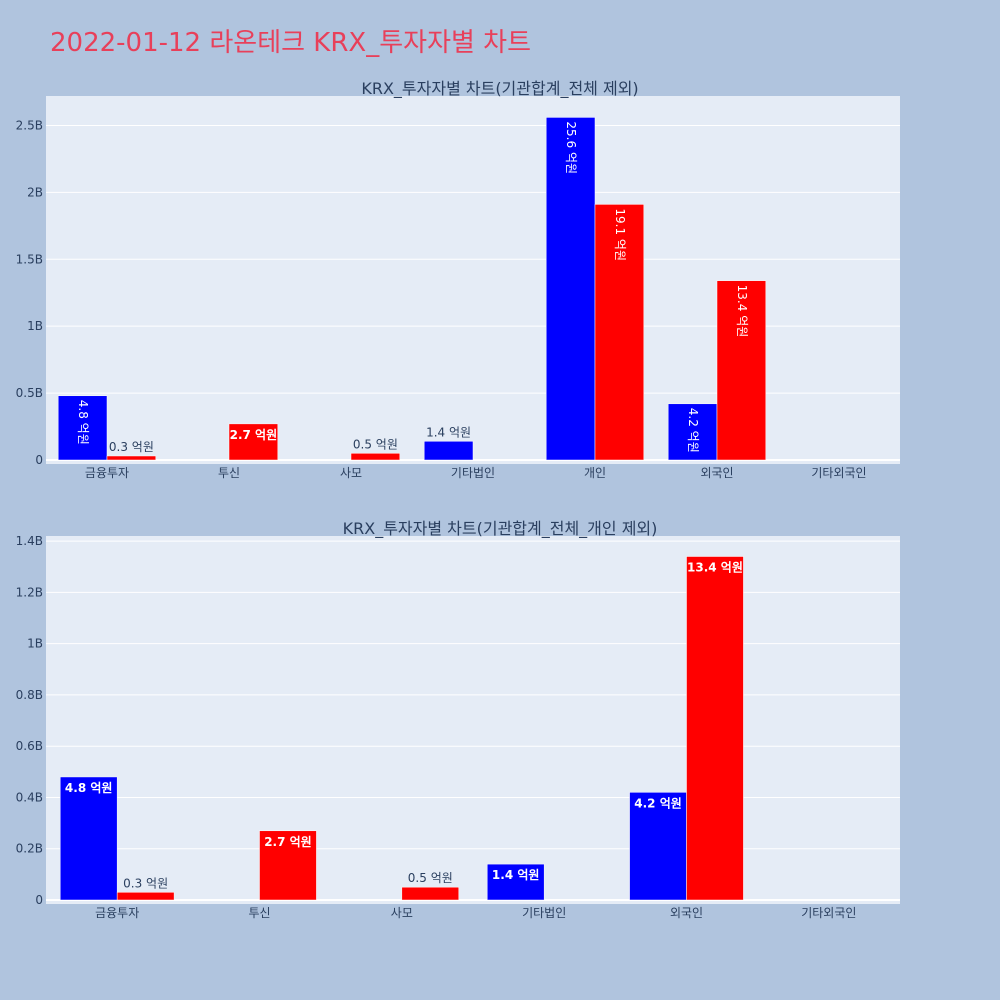 The image size is (1000, 1000). What do you see at coordinates (571, 147) in the screenshot?
I see `data-label: 25.6 억원` at bounding box center [571, 147].